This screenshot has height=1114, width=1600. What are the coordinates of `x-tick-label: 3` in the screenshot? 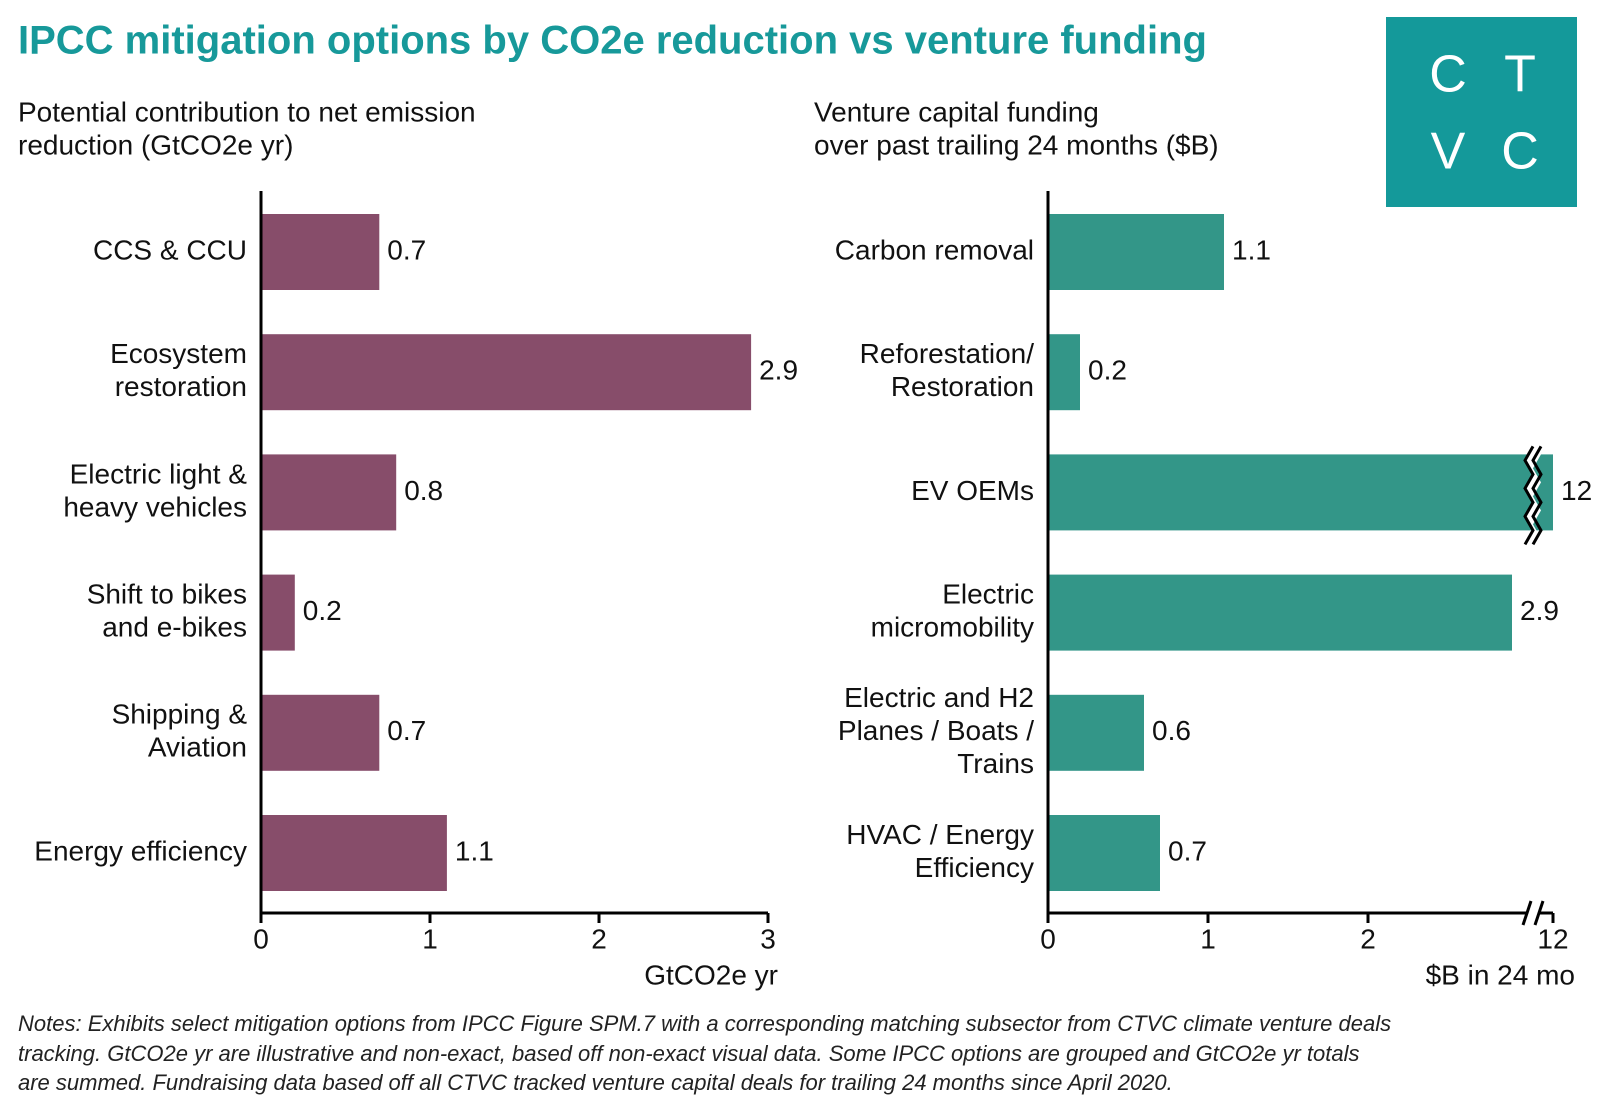 It's located at (768, 938).